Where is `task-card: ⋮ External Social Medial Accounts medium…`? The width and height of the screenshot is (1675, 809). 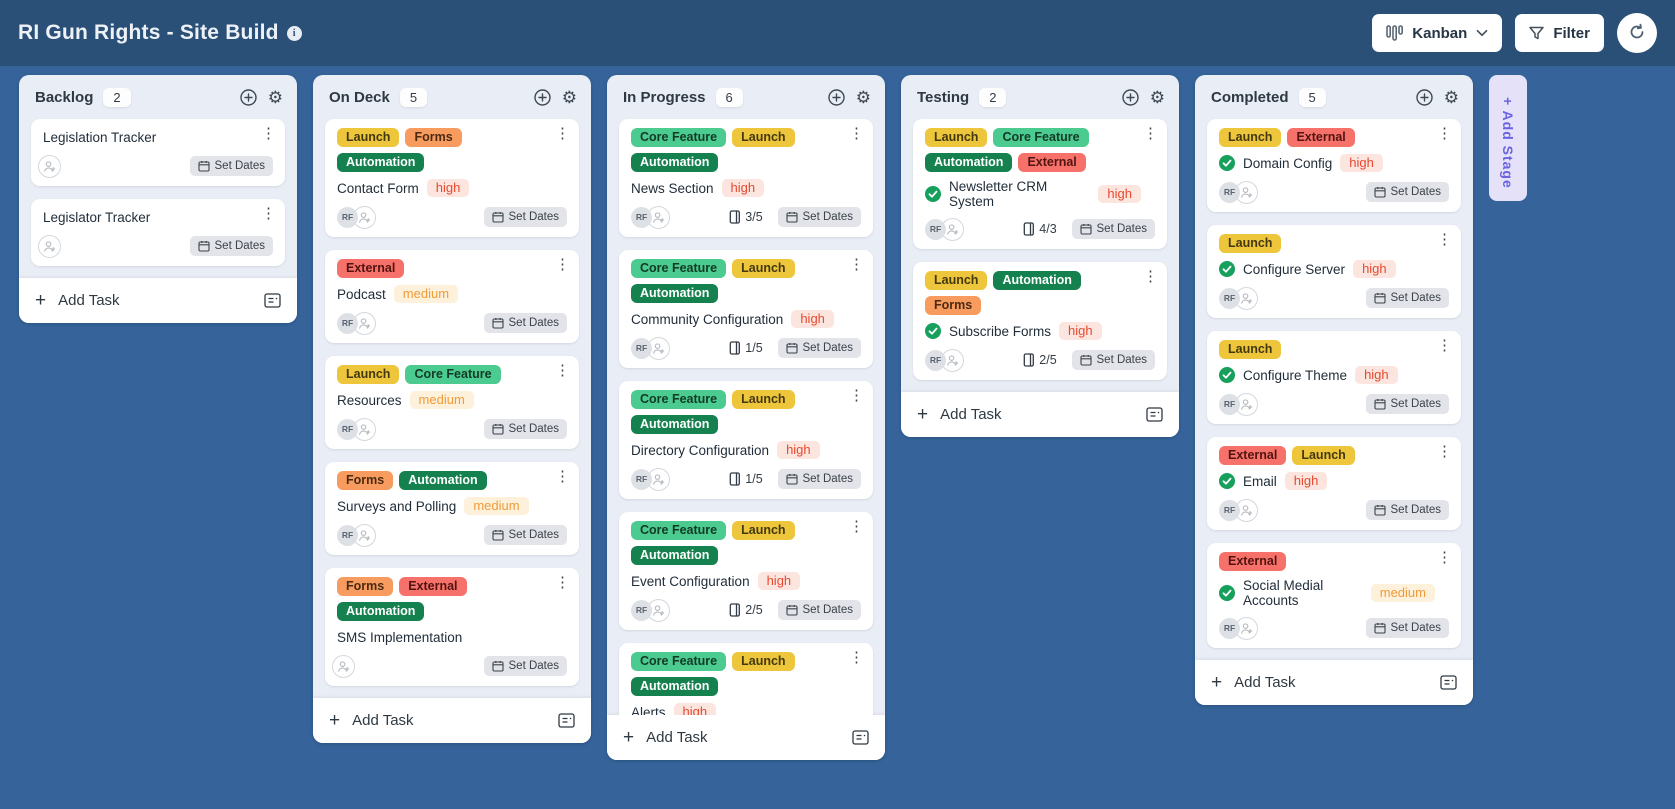
task-card: ⋮ External Social Medial Accounts medium… is located at coordinates (1334, 595).